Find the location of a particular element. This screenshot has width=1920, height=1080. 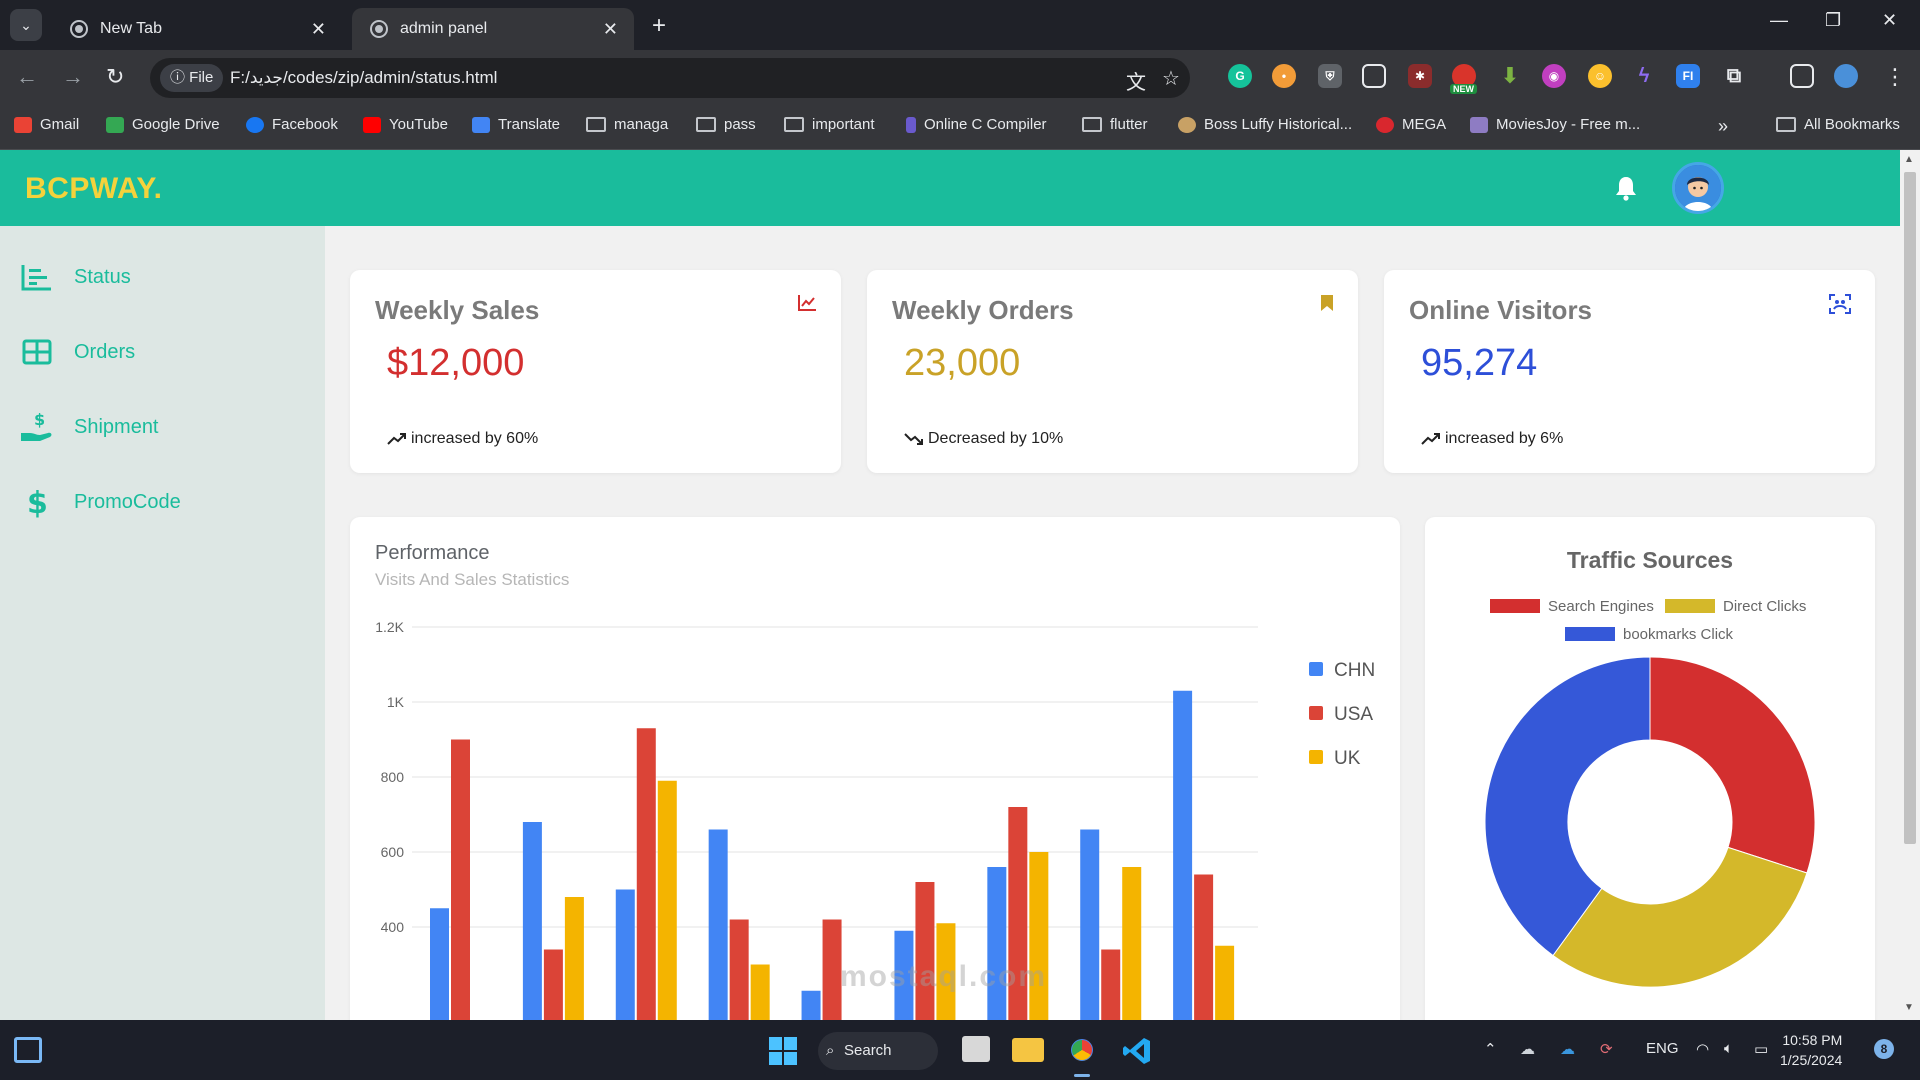

widgets-icon is located at coordinates (28, 1050).